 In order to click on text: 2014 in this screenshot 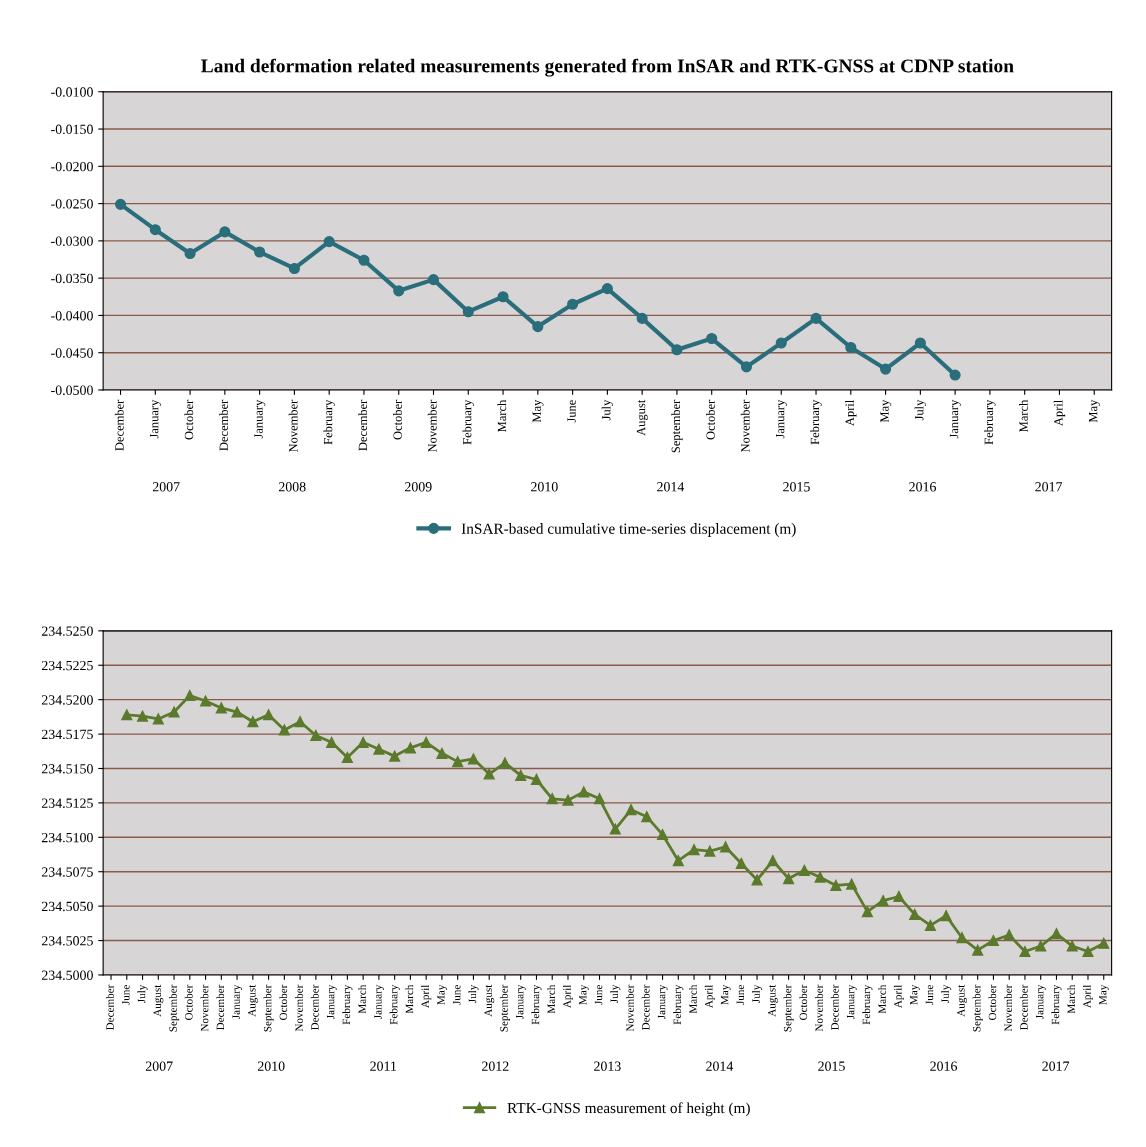, I will do `click(720, 1066)`.